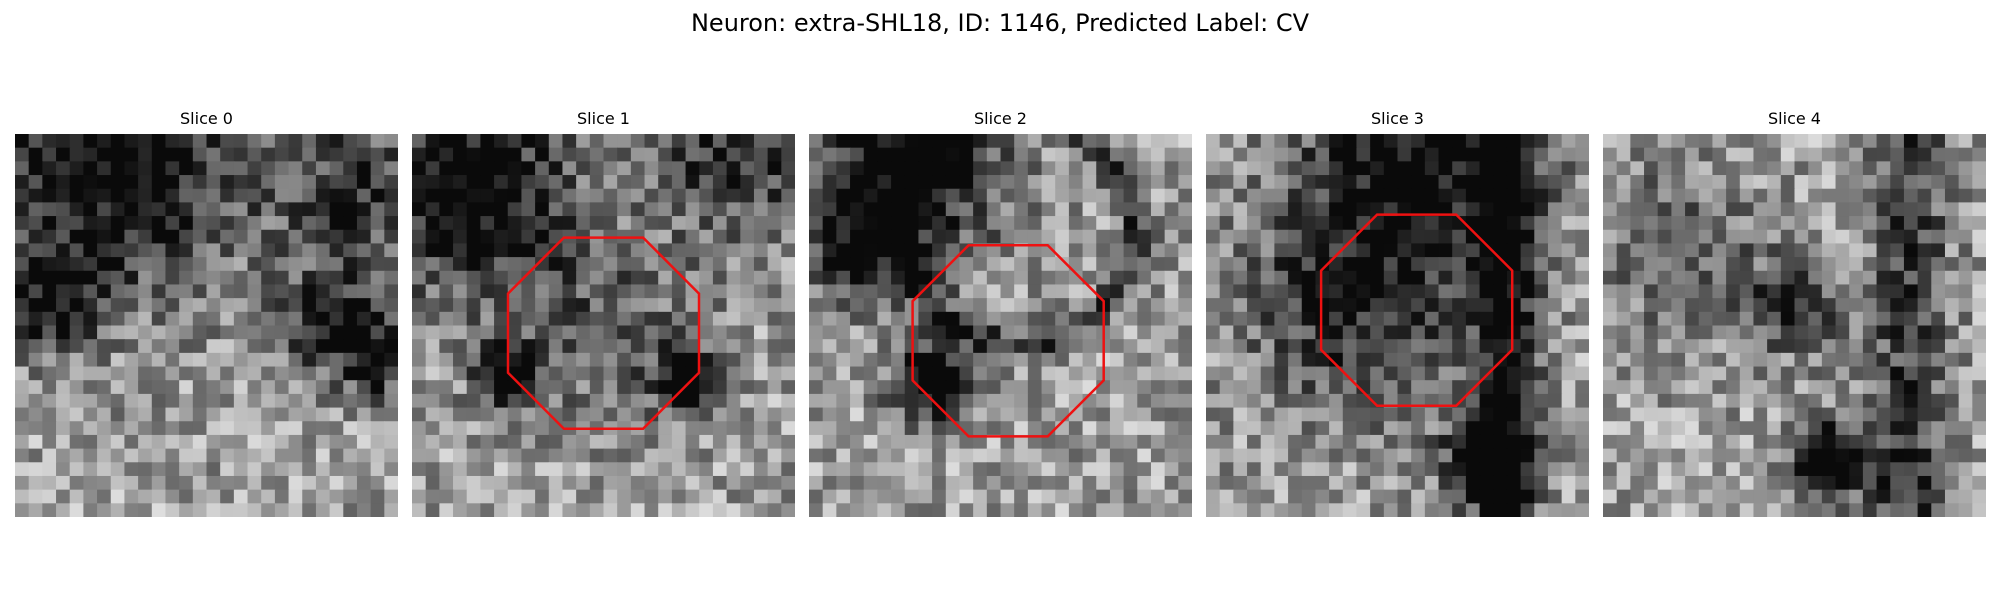  What do you see at coordinates (1794, 119) in the screenshot?
I see `slice-4-title: Slice 4` at bounding box center [1794, 119].